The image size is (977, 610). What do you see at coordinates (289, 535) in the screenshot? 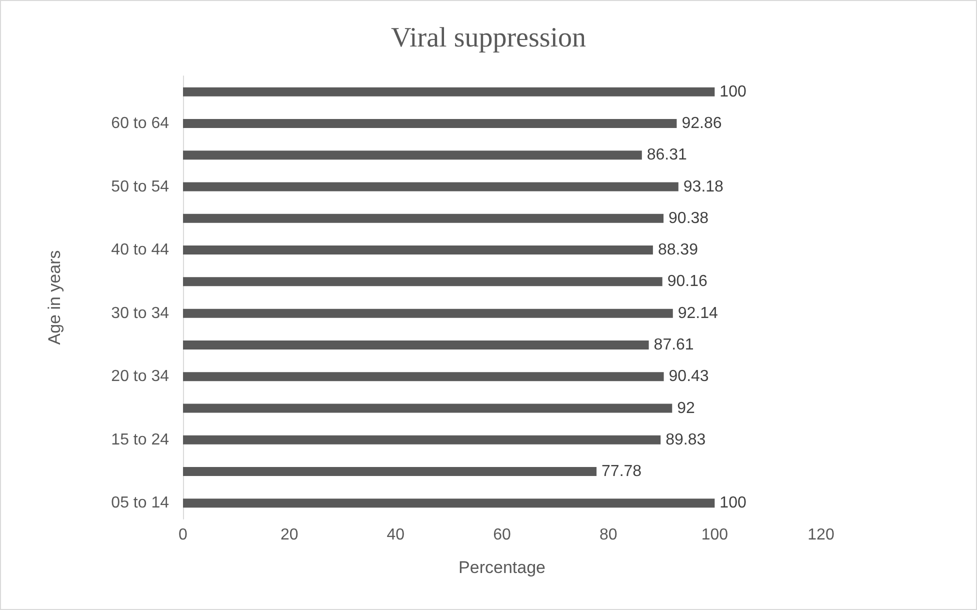
I see `x-tick-label: 20` at bounding box center [289, 535].